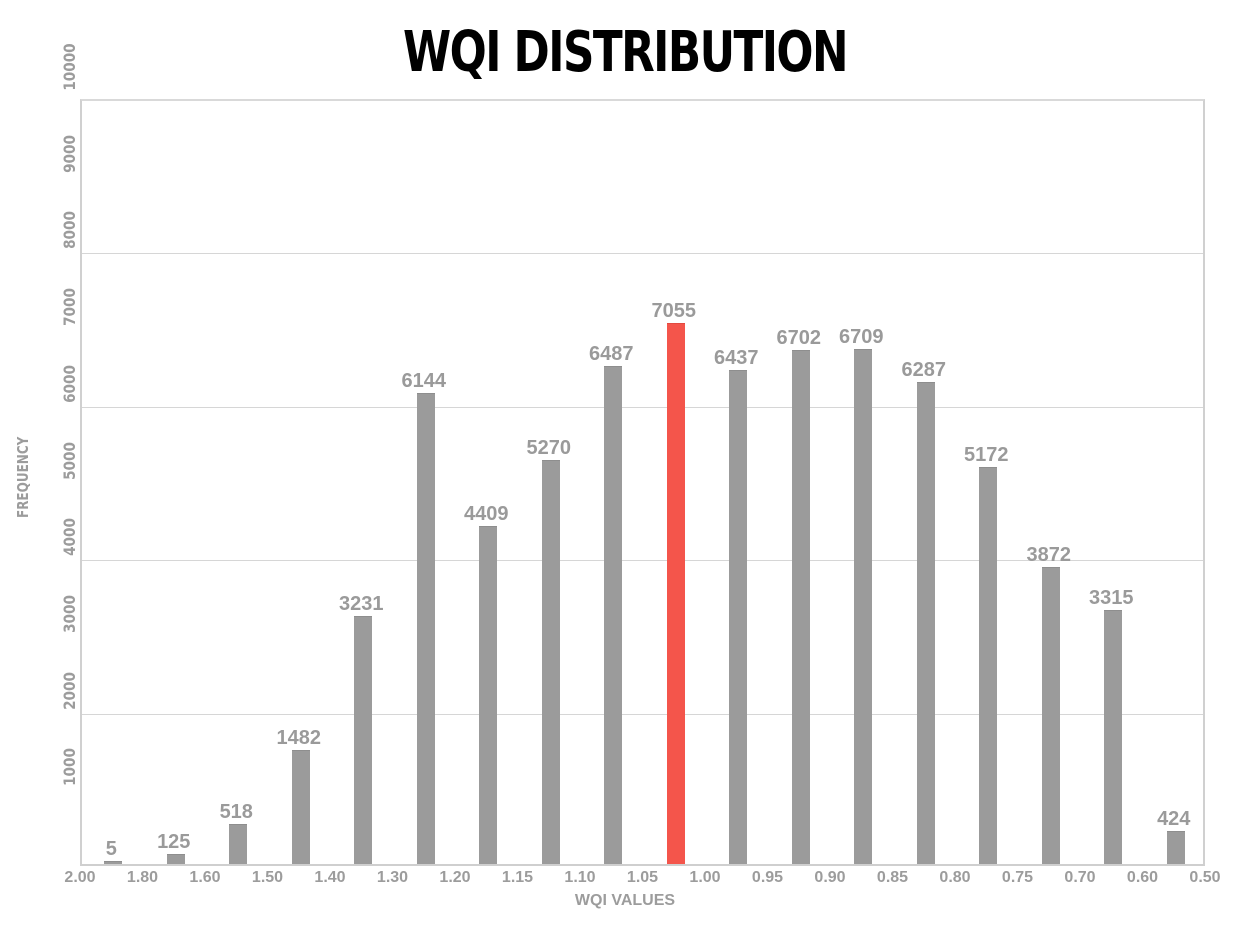 This screenshot has width=1250, height=940. What do you see at coordinates (236, 812) in the screenshot?
I see `bar-value-label: 518` at bounding box center [236, 812].